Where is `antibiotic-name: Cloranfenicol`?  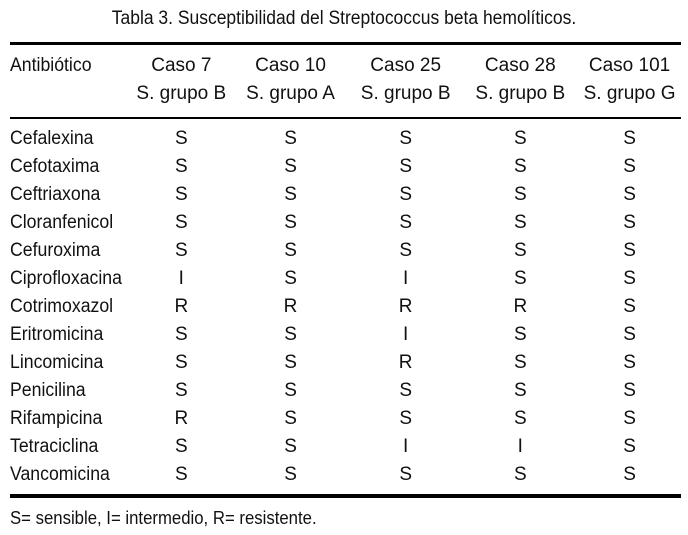 antibiotic-name: Cloranfenicol is located at coordinates (62, 222).